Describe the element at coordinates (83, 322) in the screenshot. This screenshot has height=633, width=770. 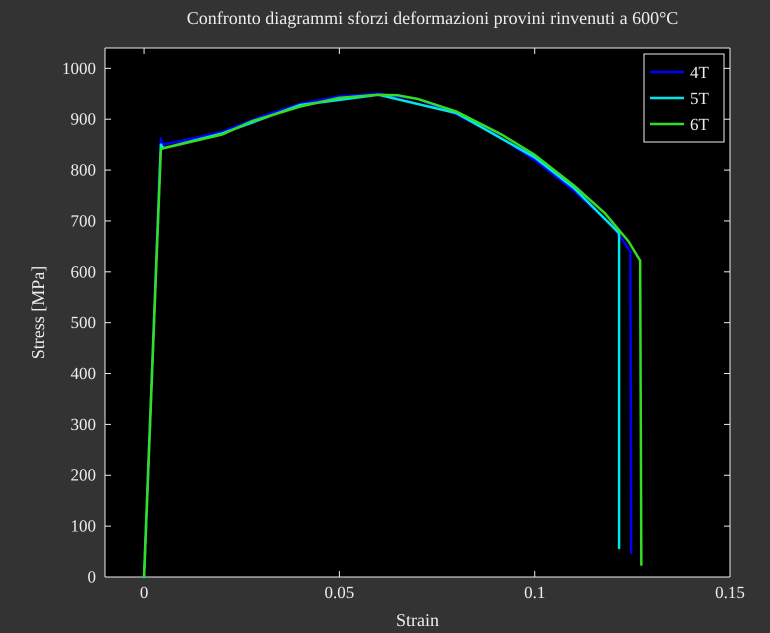
I see `y-tick-label: 500` at that location.